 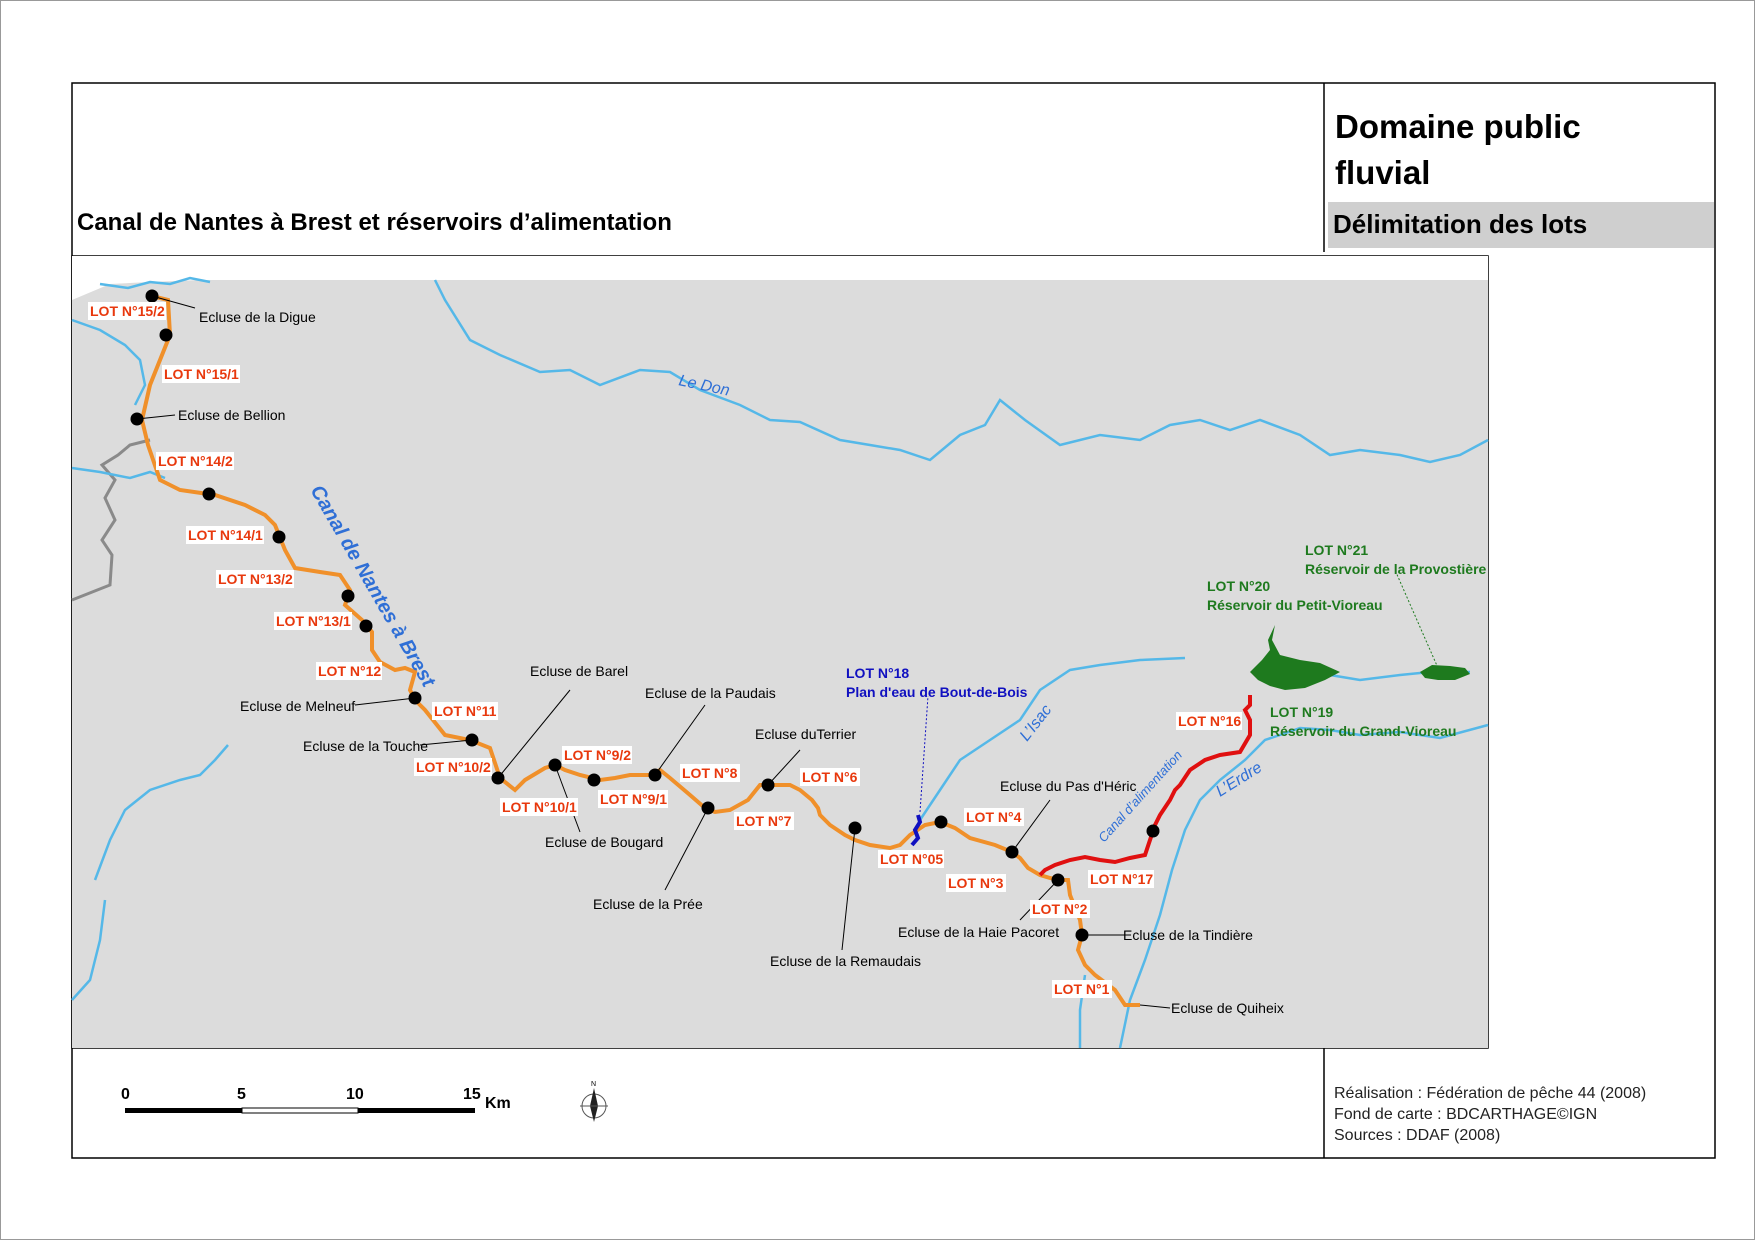 What do you see at coordinates (937, 692) in the screenshot?
I see `lot-18-name: Plan d'eau de Bout-de-Bois` at bounding box center [937, 692].